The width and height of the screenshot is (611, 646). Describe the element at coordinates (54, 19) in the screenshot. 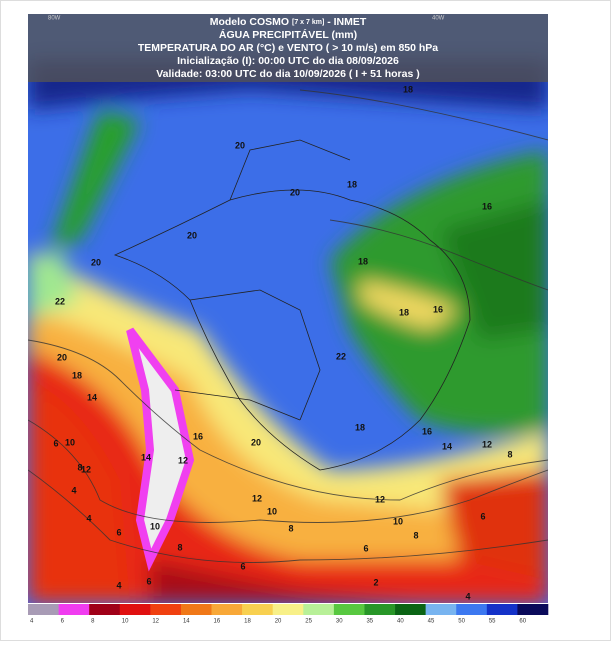

I see `lon-label: 80W` at that location.